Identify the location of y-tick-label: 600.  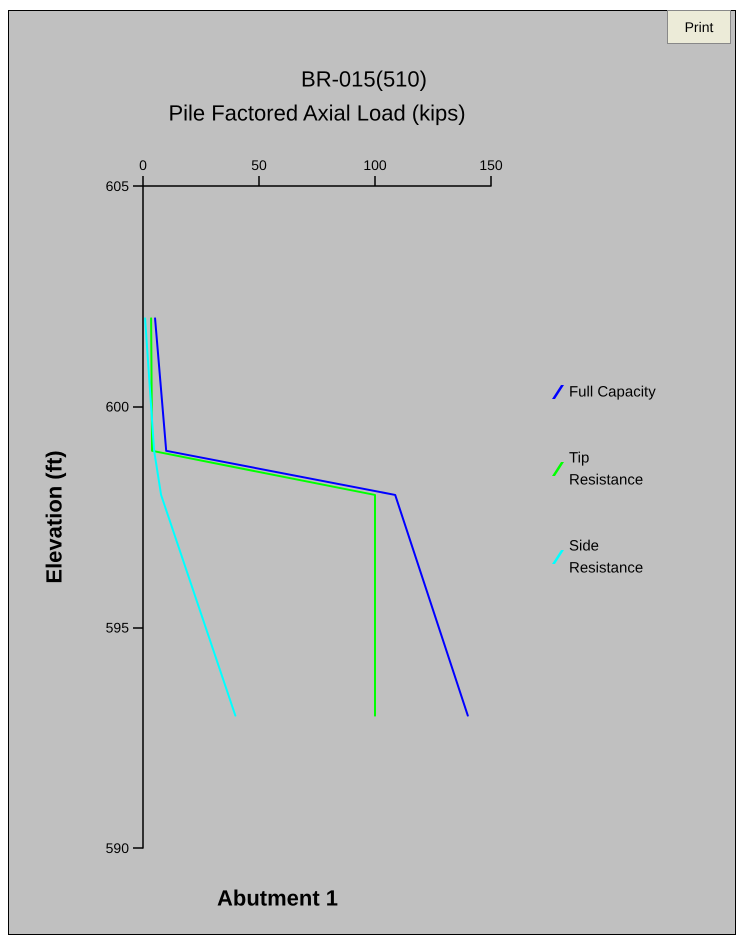
(118, 406).